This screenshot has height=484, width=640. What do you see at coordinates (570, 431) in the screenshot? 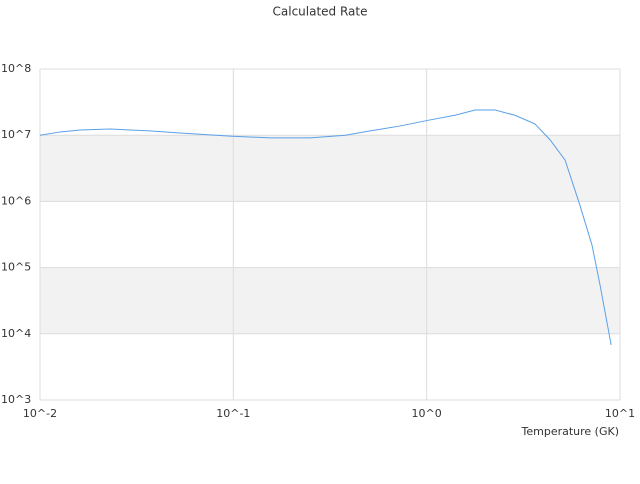
I see `x-axis-label: Temperature (GK)` at bounding box center [570, 431].